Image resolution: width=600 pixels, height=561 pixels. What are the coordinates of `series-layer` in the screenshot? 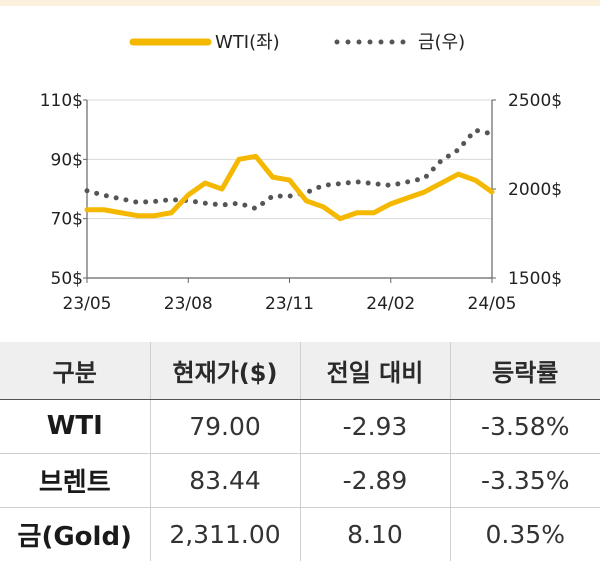 It's located at (289, 174).